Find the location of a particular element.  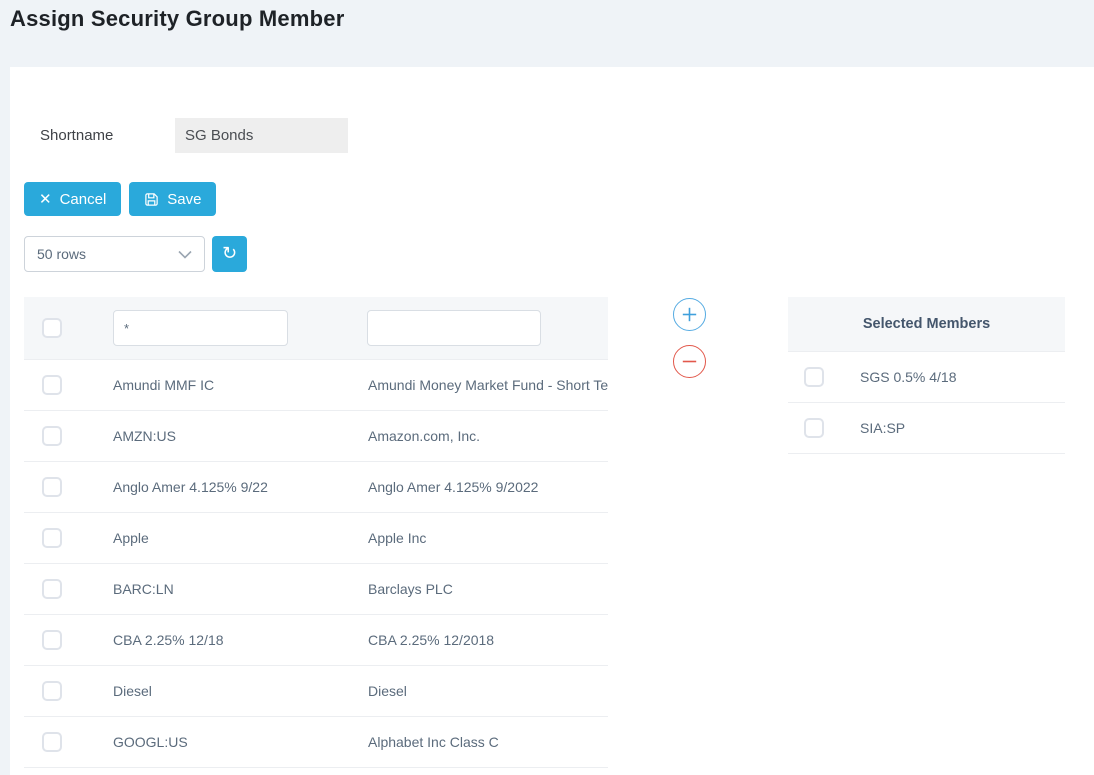

row-name: Barclays PLC is located at coordinates (410, 589).